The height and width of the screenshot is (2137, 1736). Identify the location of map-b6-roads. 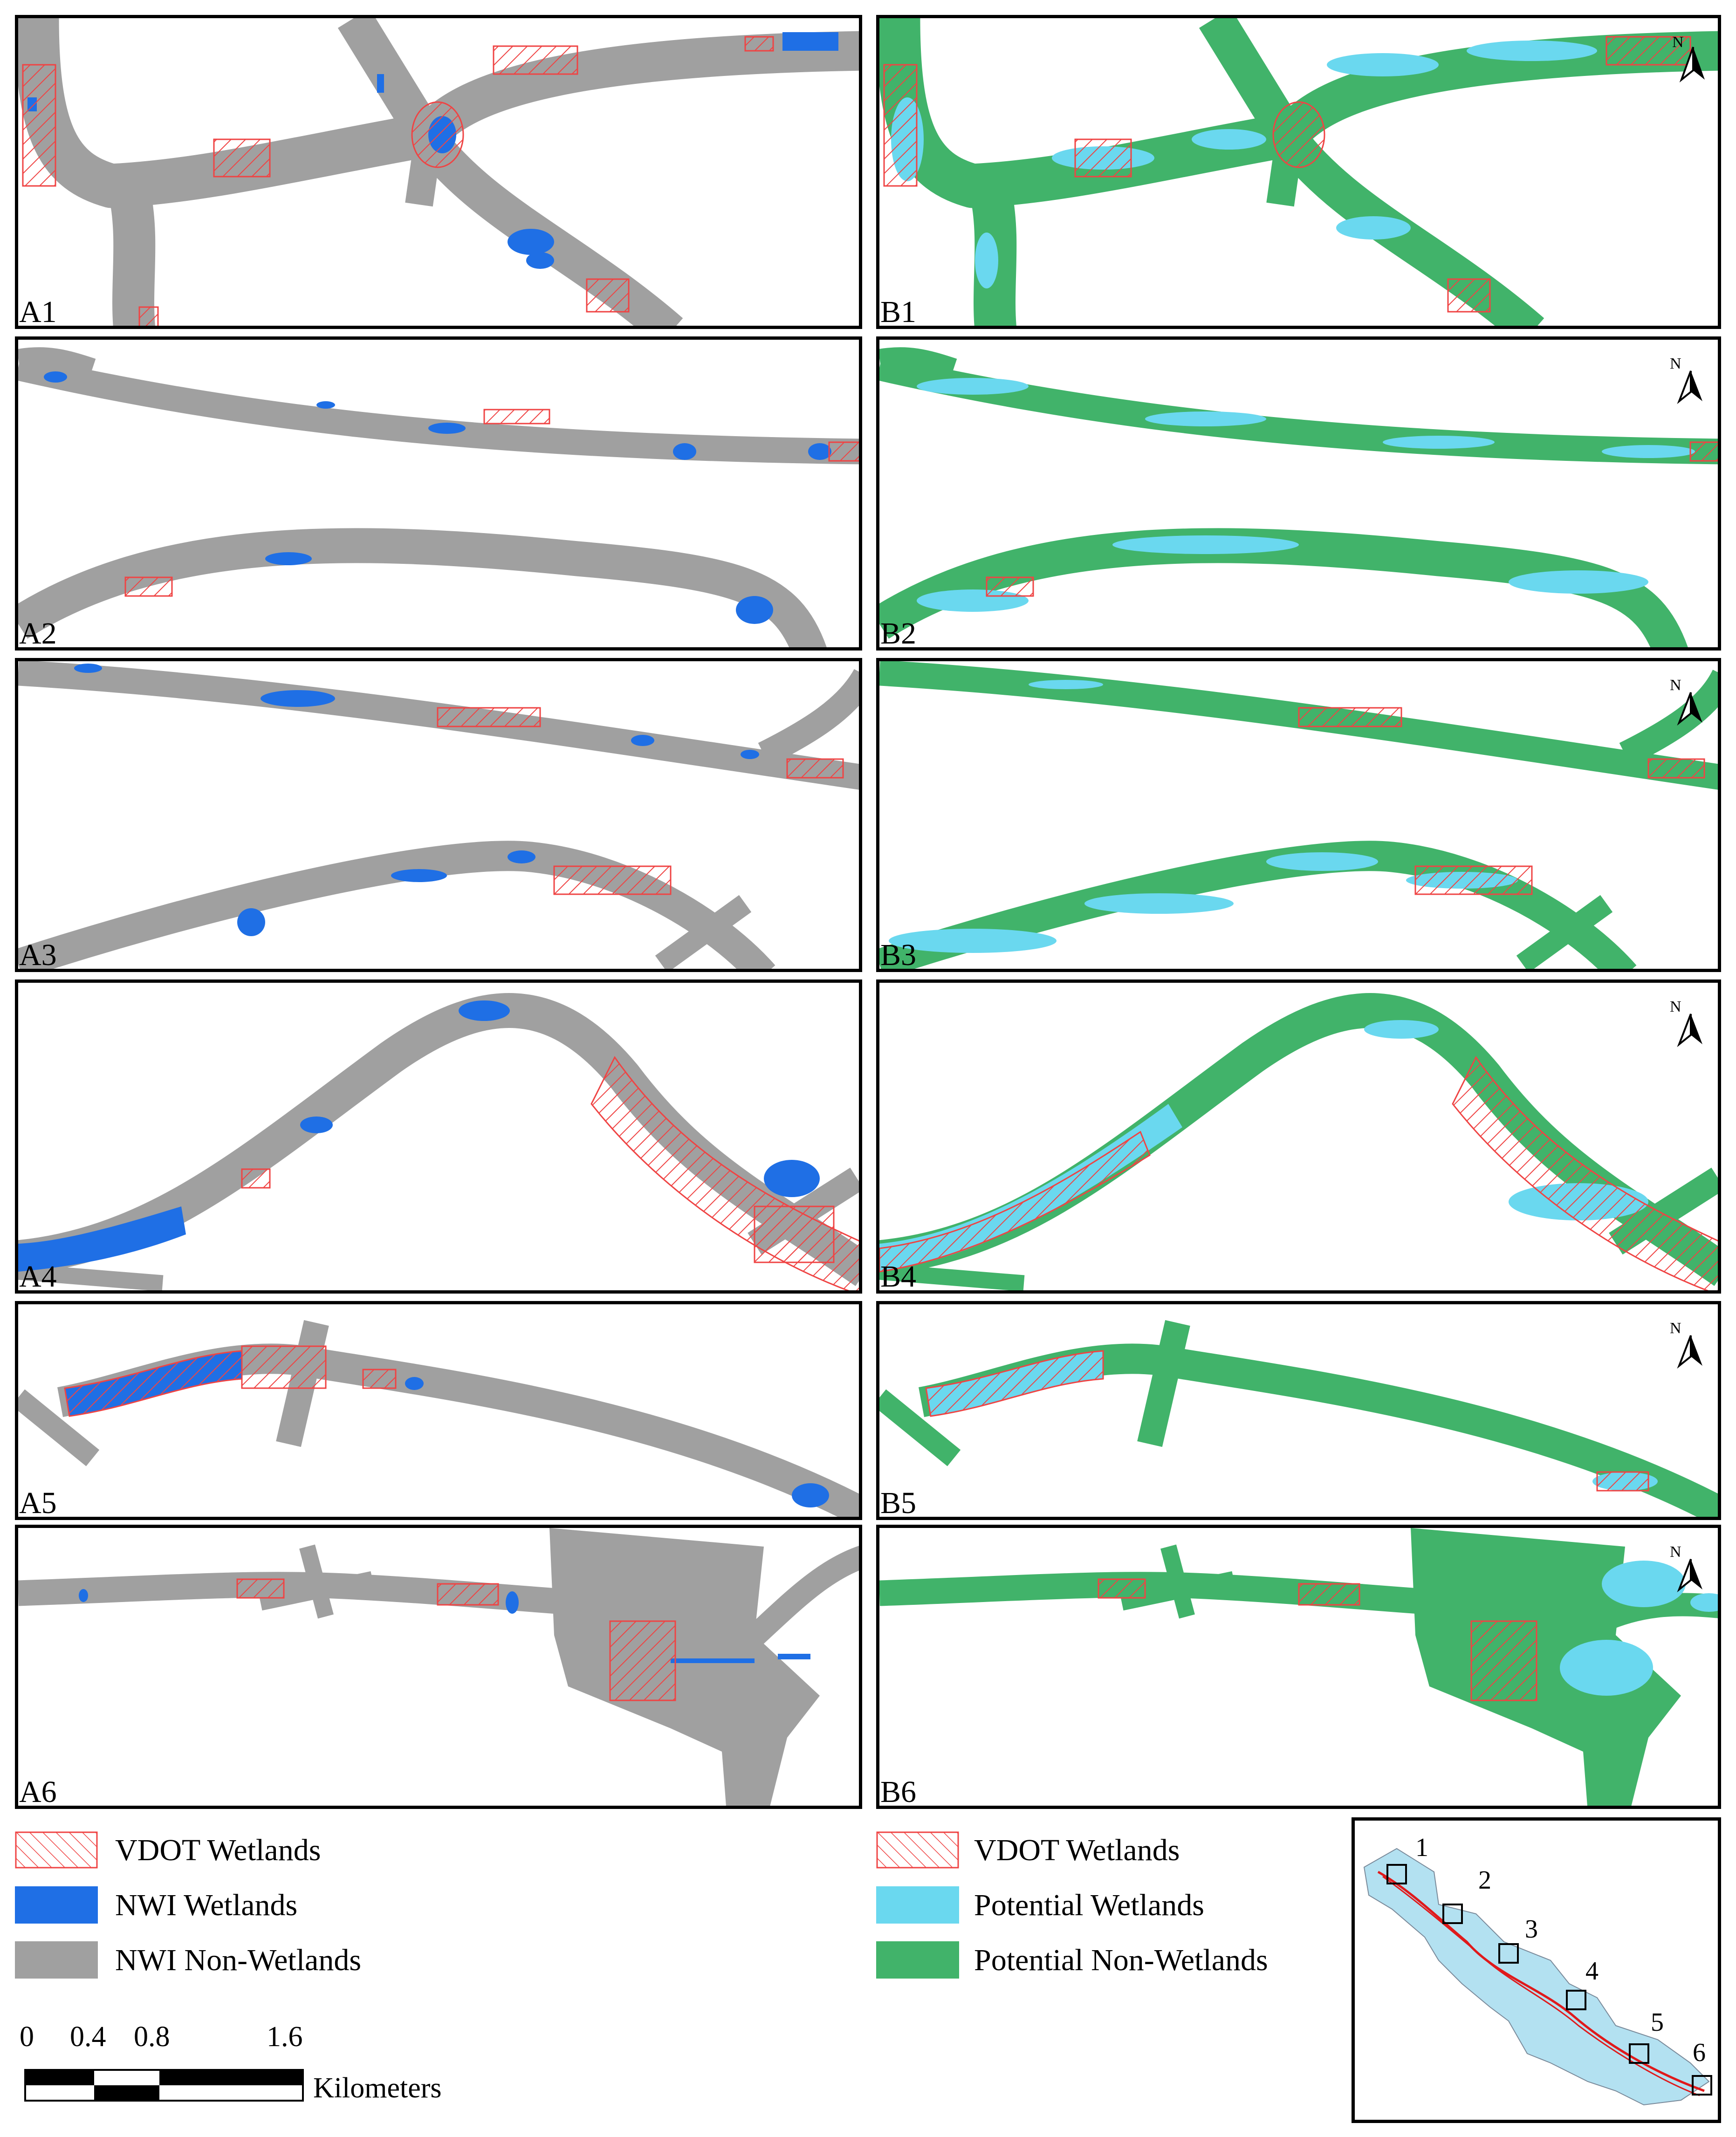
(1298, 1667).